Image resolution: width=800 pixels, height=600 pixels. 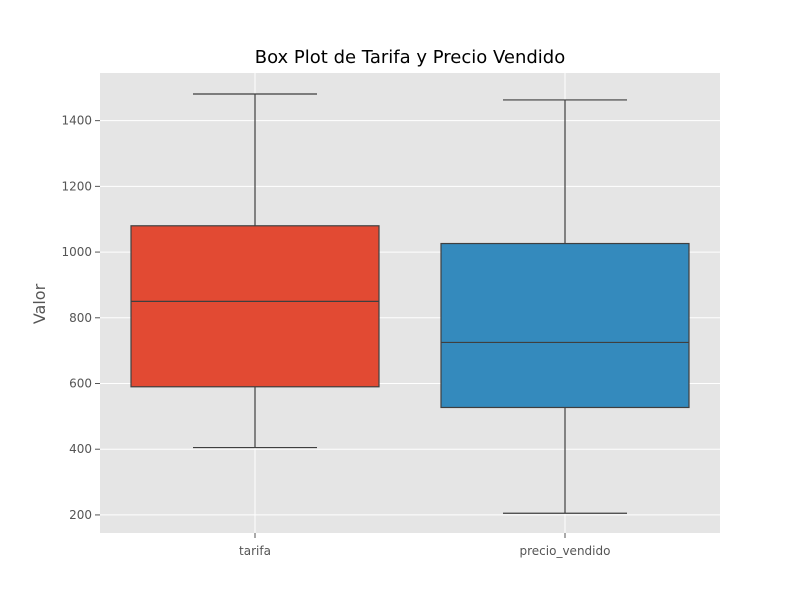 I want to click on x-axis: tarifa precio_vendido, so click(x=424, y=545).